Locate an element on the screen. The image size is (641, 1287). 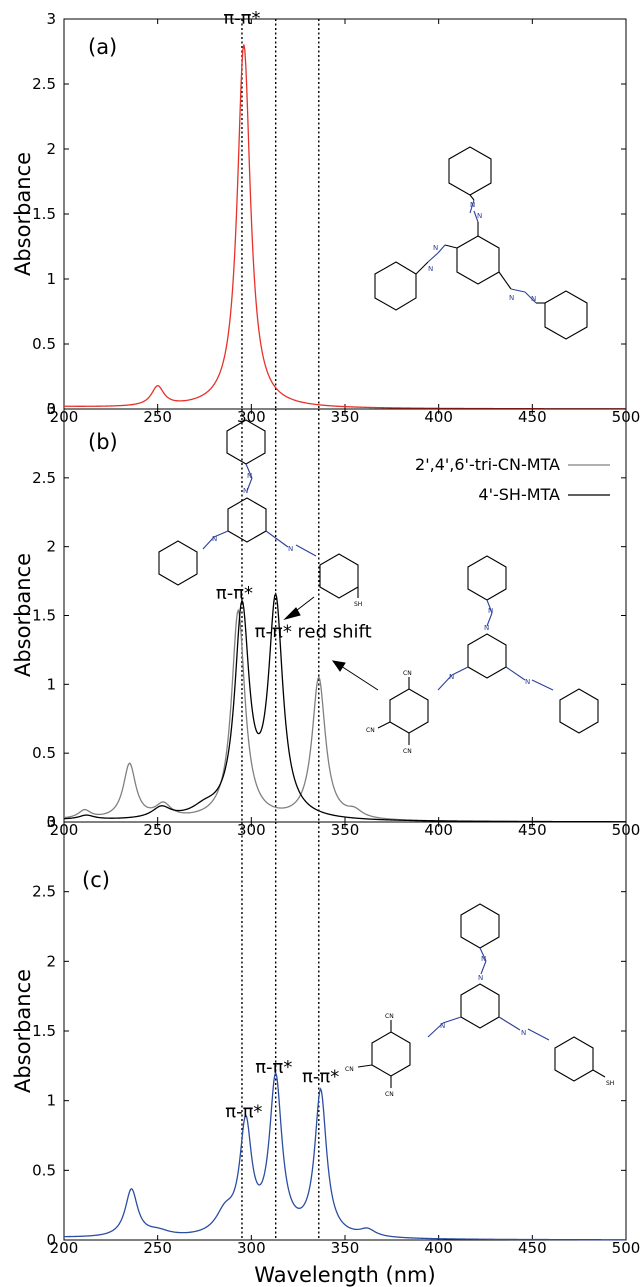
y-tick-label: 0.5 is located at coordinates (44, 1170).